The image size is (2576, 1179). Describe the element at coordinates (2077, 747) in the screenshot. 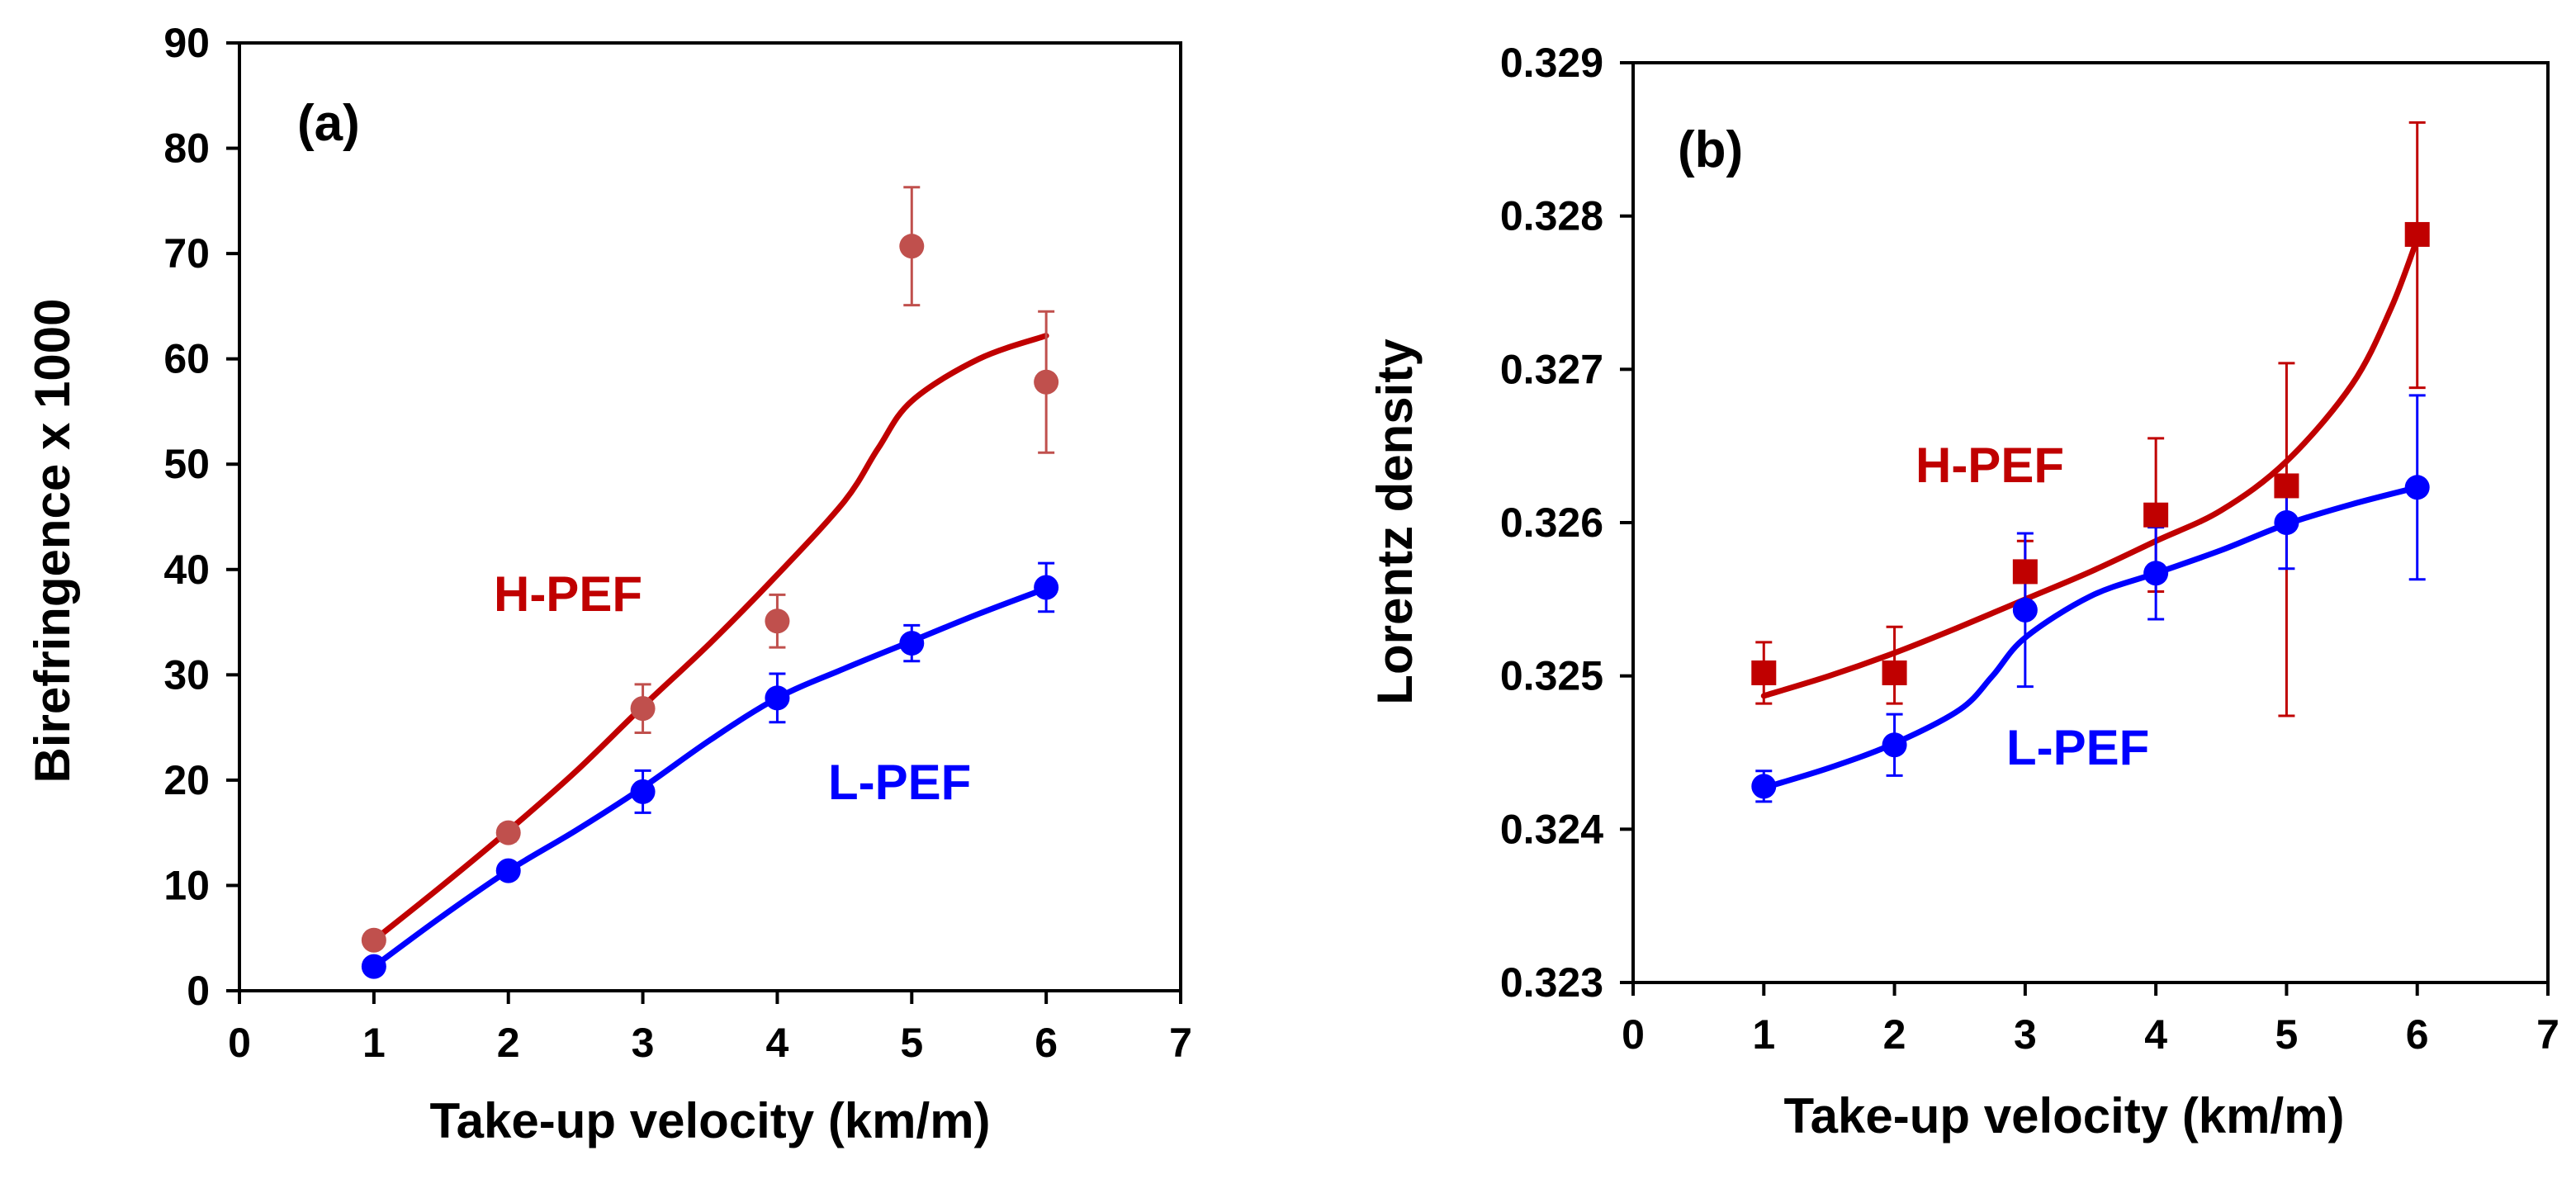

I see `panel-b-series-label-l-pef: L-PEF` at that location.